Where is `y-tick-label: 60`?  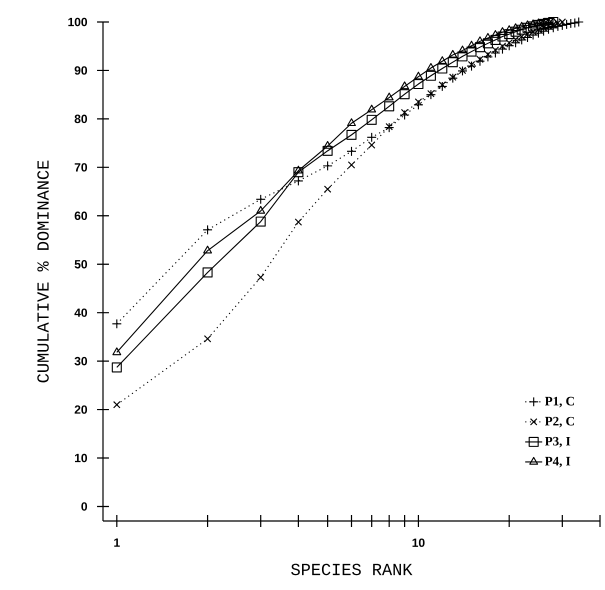
y-tick-label: 60 is located at coordinates (81, 216).